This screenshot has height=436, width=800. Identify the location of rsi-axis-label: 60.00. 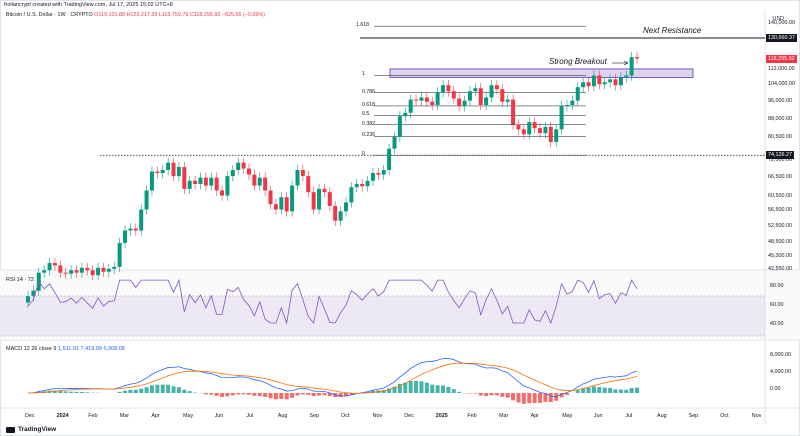
(777, 305).